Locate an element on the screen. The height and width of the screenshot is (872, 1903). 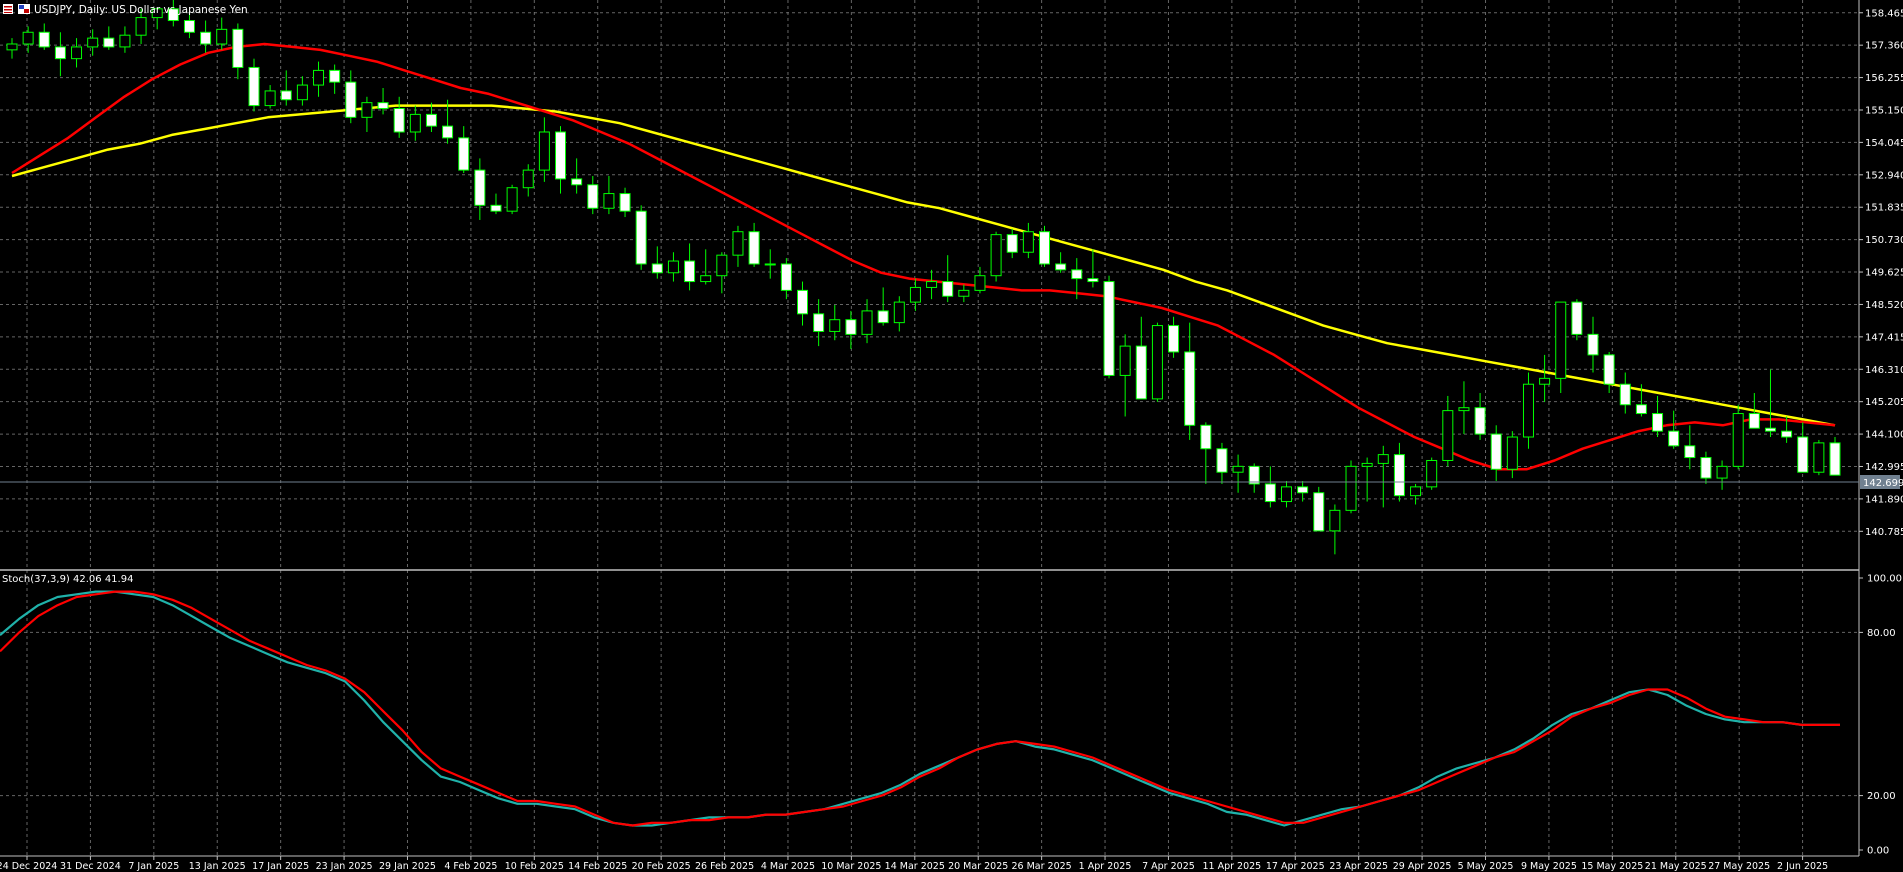
time-tick-label: 20 Feb 2025 is located at coordinates (661, 866).